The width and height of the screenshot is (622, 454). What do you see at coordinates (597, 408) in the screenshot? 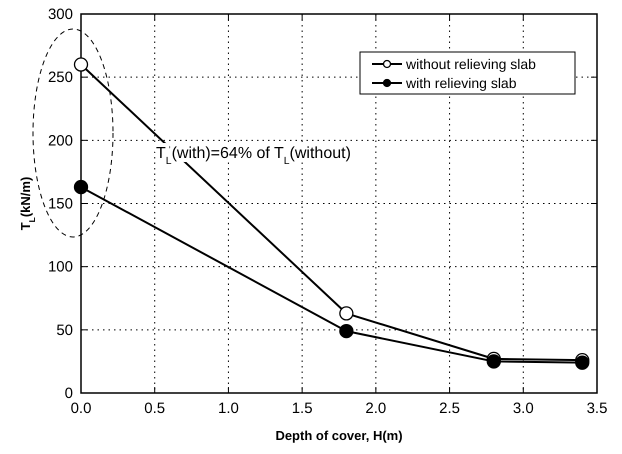
I see `x-tick-label: 3.5` at bounding box center [597, 408].